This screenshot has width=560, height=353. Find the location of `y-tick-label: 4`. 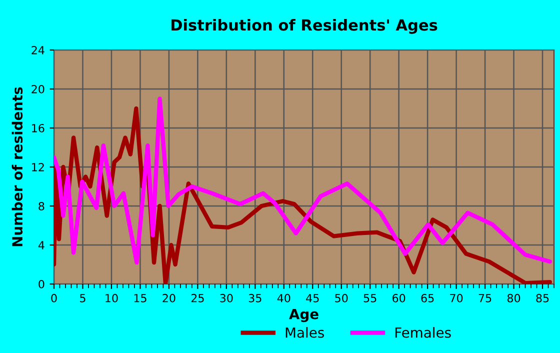

y-tick-label: 4 is located at coordinates (41, 245).